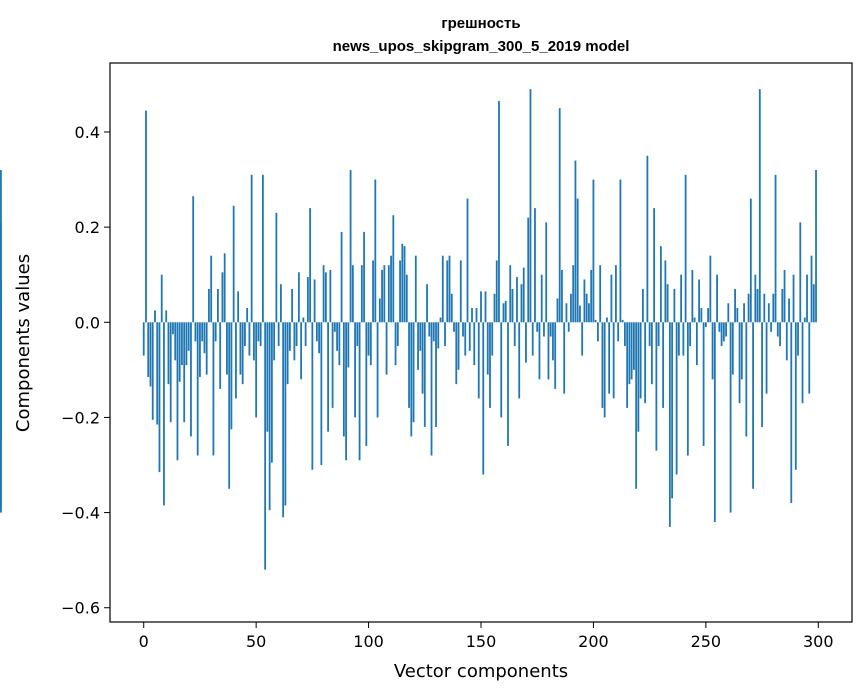 Image resolution: width=867 pixels, height=696 pixels. Describe the element at coordinates (85, 370) in the screenshot. I see `y-axis-ticks: −0.6 −0.4 −0.2 0.0 0.2 0.4` at that location.